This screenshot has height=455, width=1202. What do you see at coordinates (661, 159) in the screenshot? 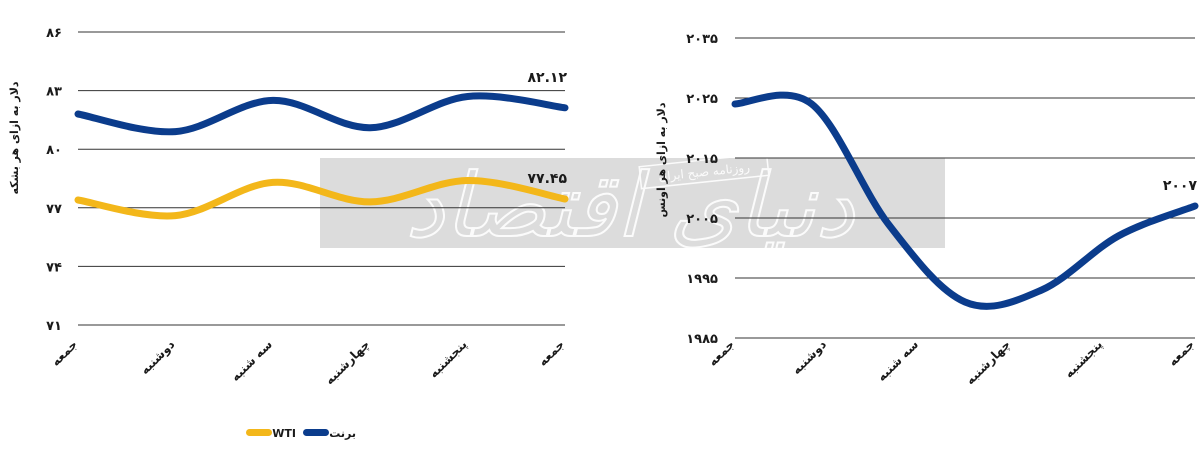
I see `y-axis-title: دلار به ازای هر اونس` at bounding box center [661, 159].